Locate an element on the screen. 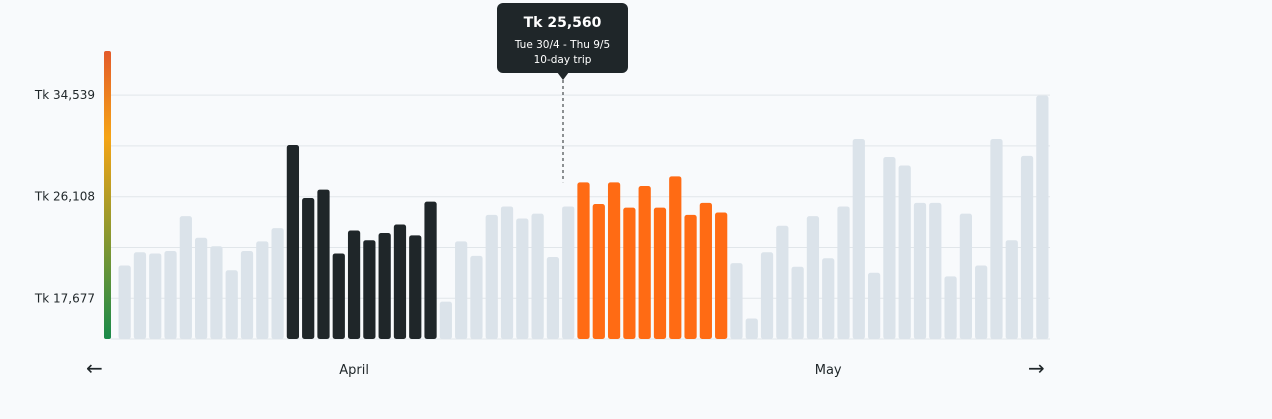  tooltip-dates: Tue 30/4 - Thu 9/5 is located at coordinates (562, 45).